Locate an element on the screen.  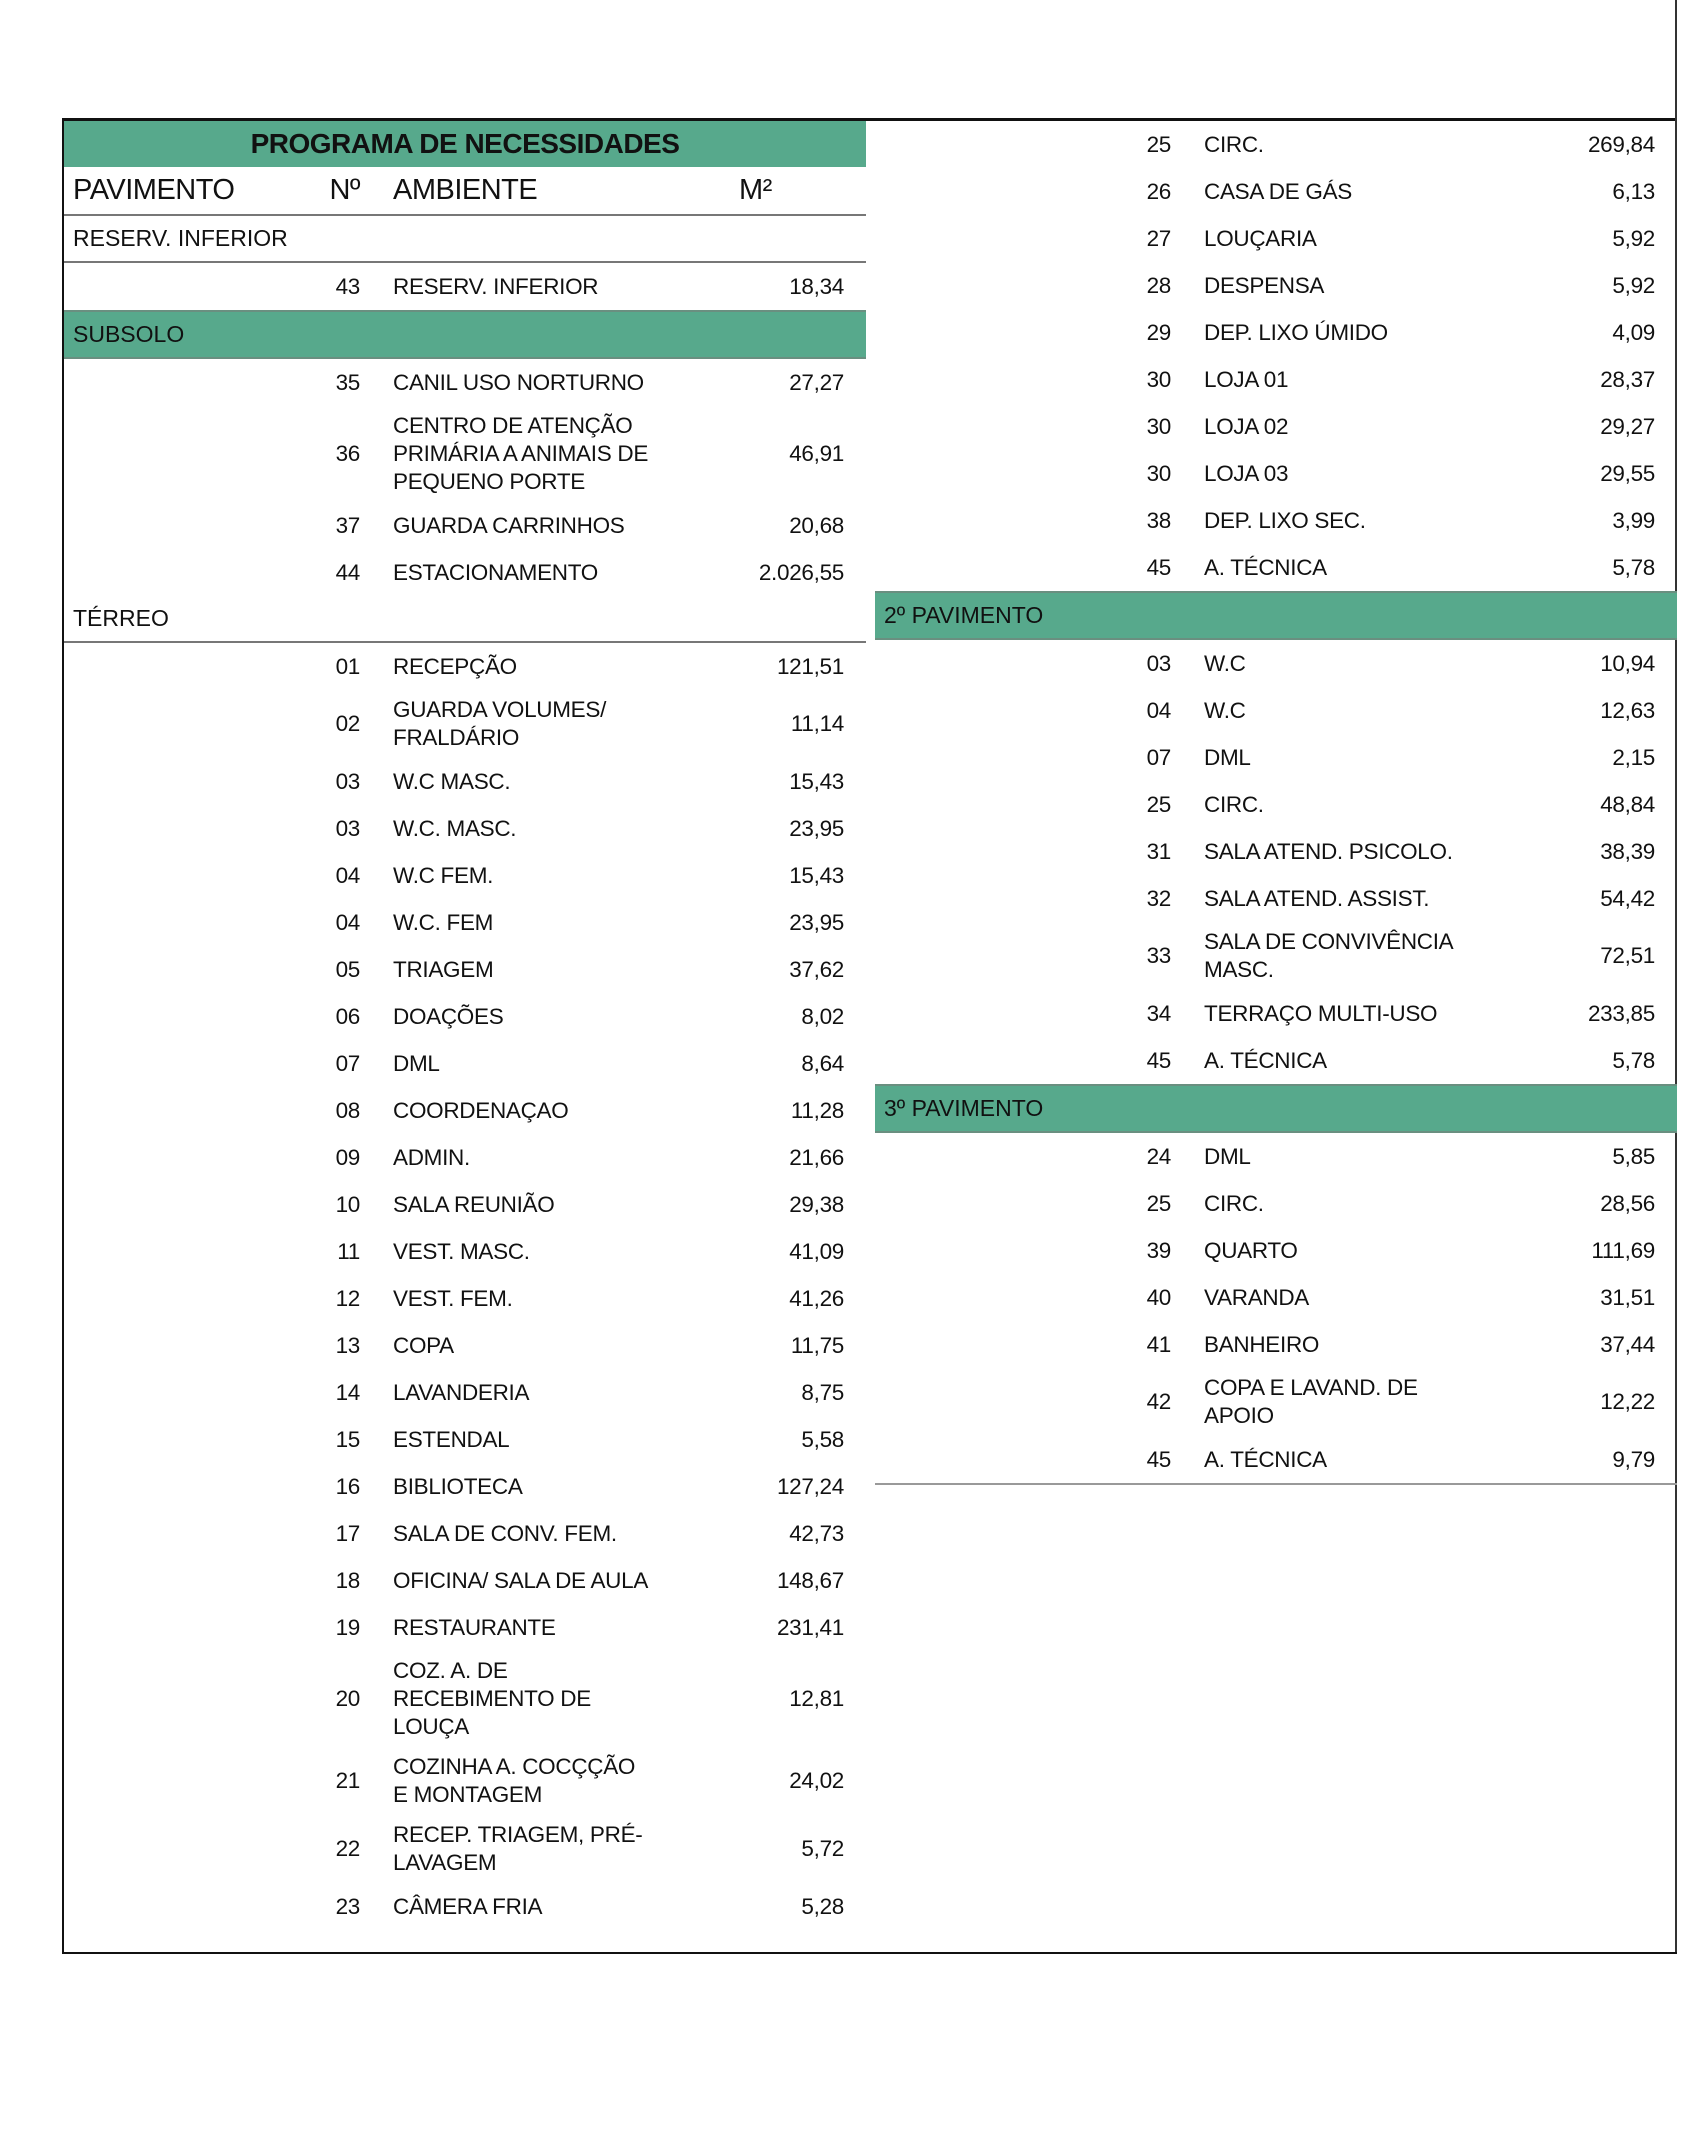
table-header: PAVIMENTO Nº AMBIENTE M² is located at coordinates (465, 191).